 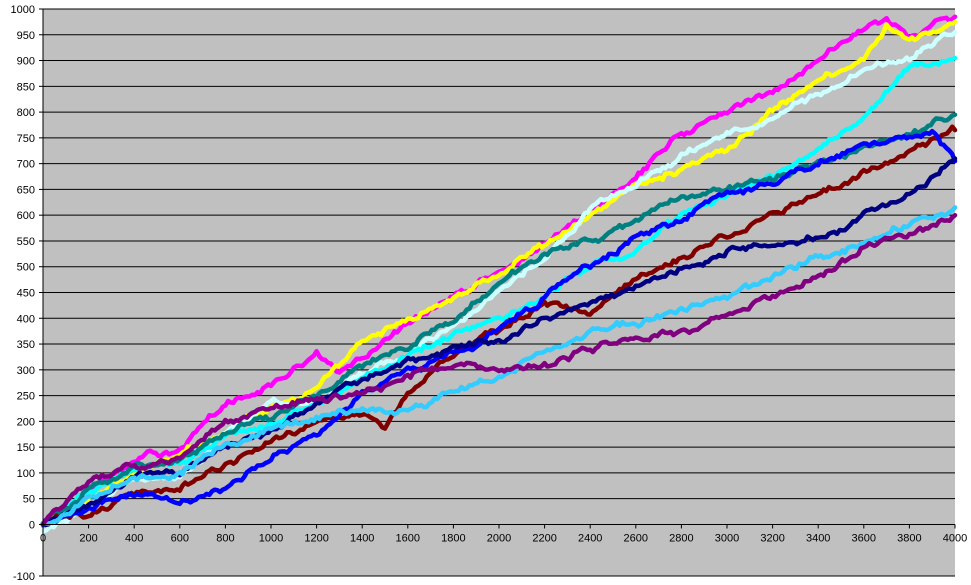 I want to click on y-tick-label-150: 150, so click(x=26, y=448).